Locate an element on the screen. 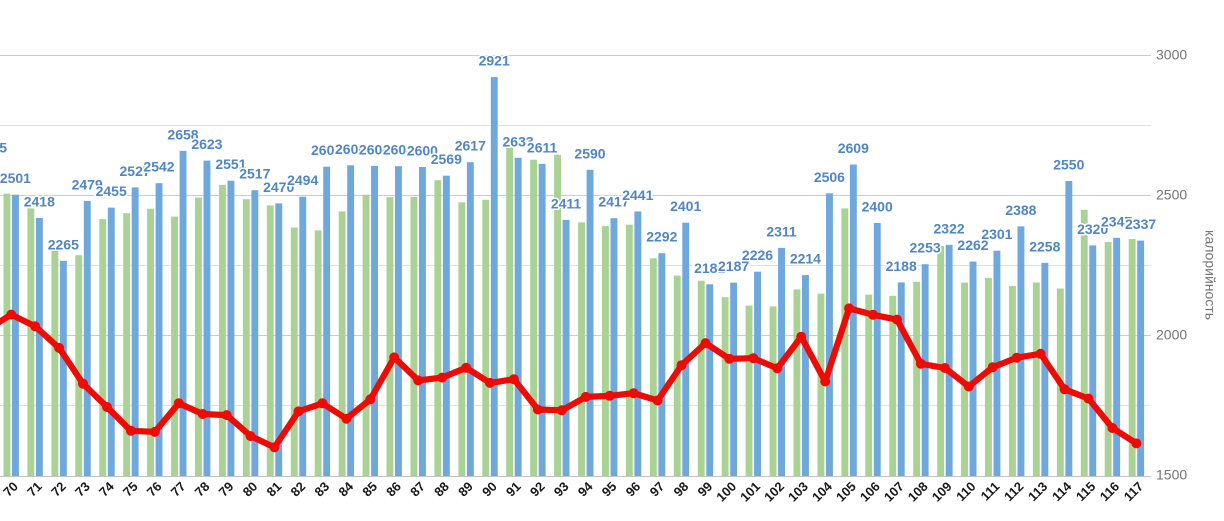 Image resolution: width=1224 pixels, height=521 pixels. svg-text: 2400 is located at coordinates (877, 207).